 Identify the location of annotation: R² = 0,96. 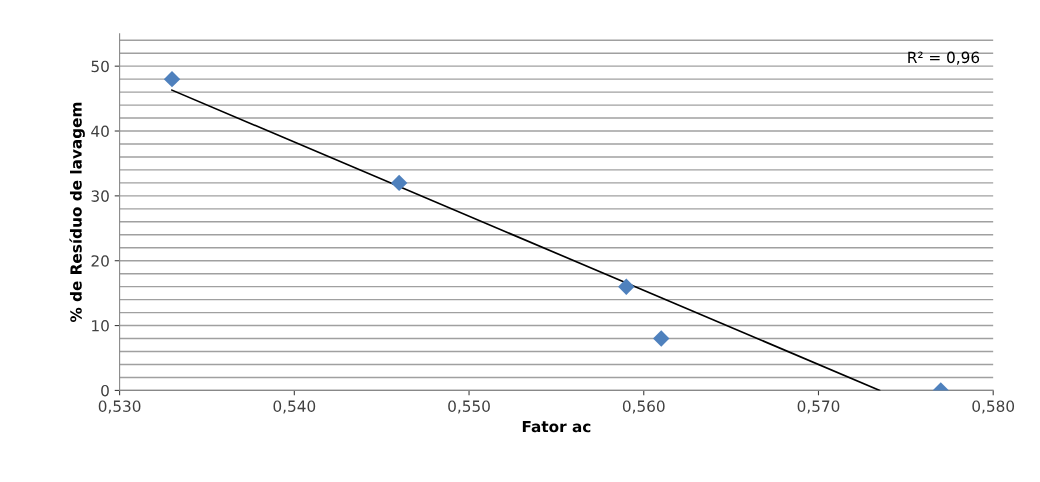
(944, 58).